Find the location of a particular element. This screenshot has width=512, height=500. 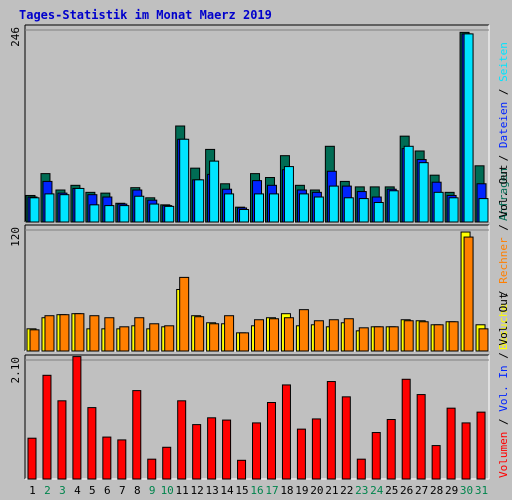

day-label: 2 is located at coordinates (47, 490).